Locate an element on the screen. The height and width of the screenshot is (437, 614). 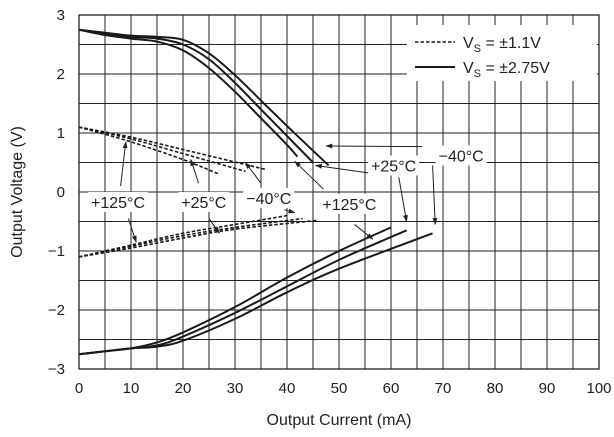
x-tick-label: 40 is located at coordinates (287, 388).